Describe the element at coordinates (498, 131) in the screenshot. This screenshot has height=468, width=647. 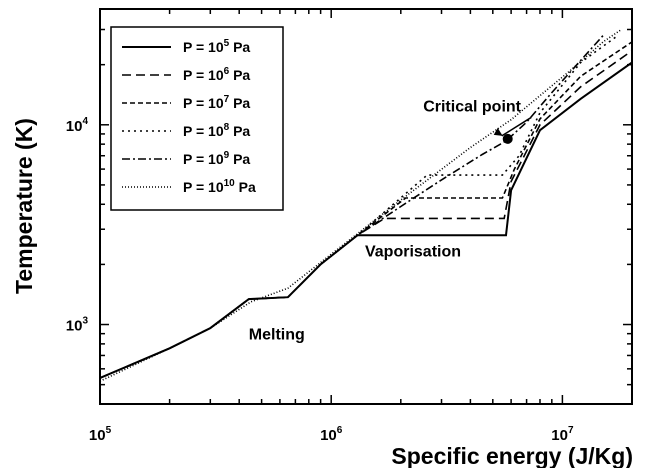
I see `critical-point-arrowhead` at that location.